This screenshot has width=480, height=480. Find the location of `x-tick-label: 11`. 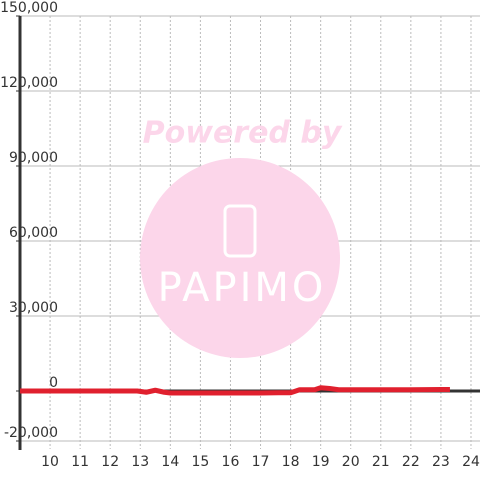

x-tick-label: 11 is located at coordinates (80, 462).